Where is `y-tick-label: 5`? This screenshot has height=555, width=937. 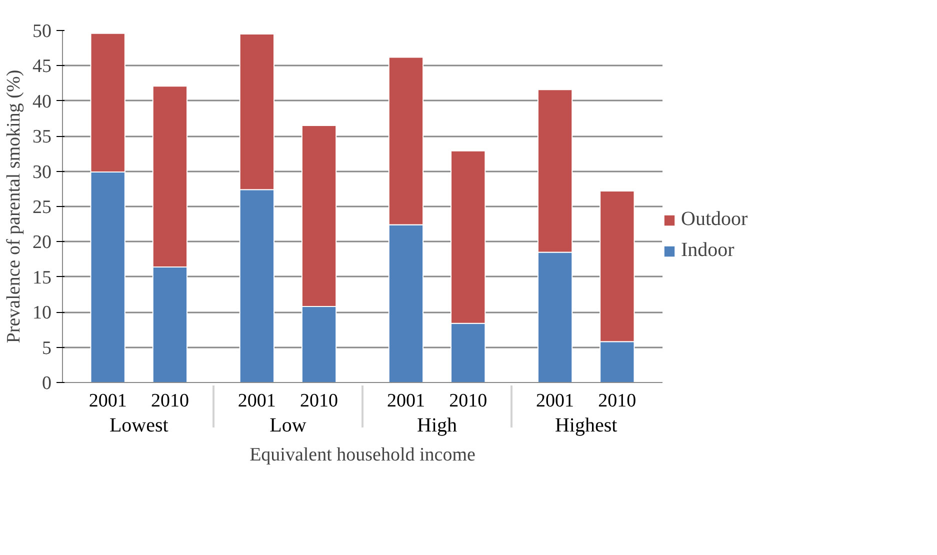
y-tick-label: 5 is located at coordinates (47, 348).